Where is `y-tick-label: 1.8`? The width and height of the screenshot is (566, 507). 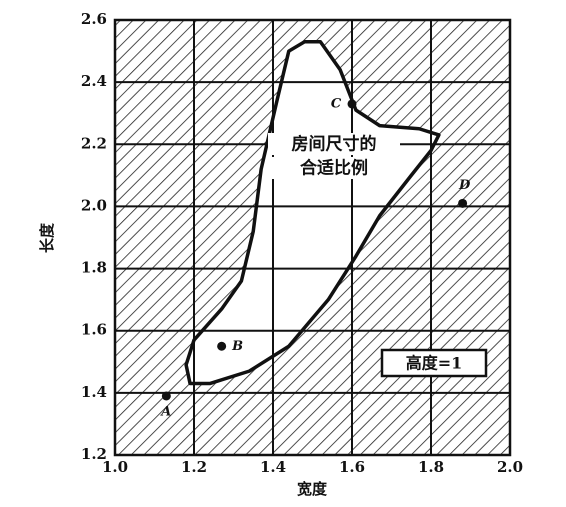 y-tick-label: 1.8 is located at coordinates (94, 268).